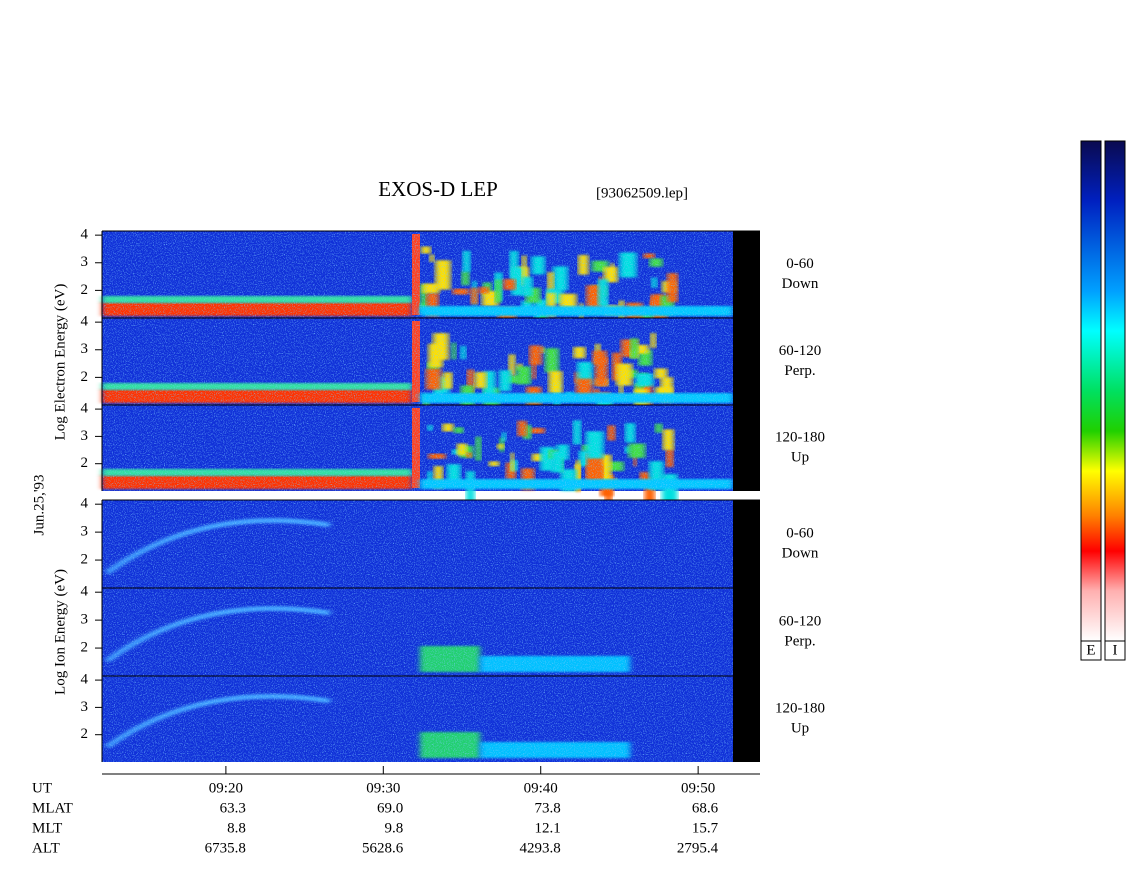  Describe the element at coordinates (547, 808) in the screenshot. I see `ephemeris-value: 73.8` at that location.